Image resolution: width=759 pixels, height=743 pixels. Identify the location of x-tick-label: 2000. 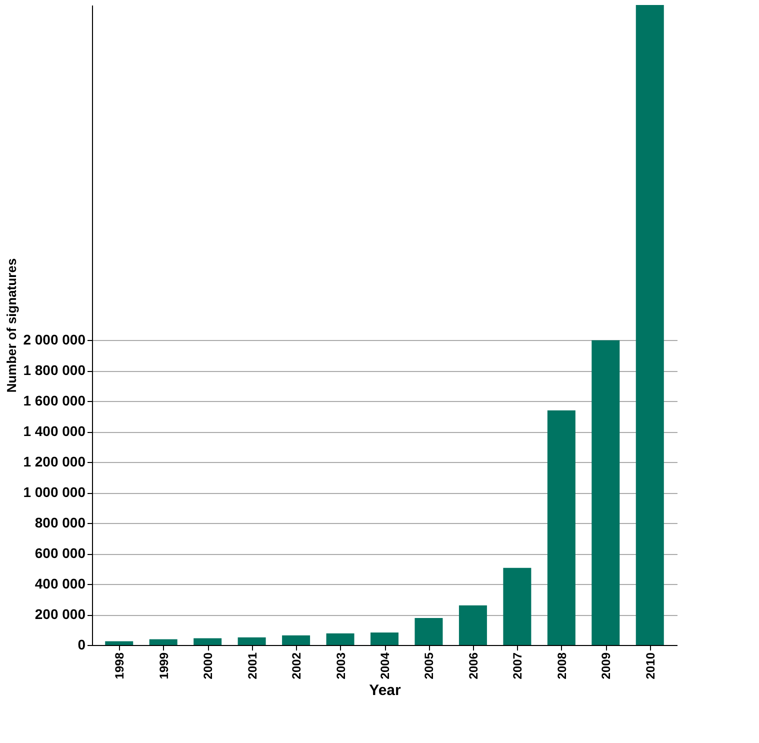
(208, 666).